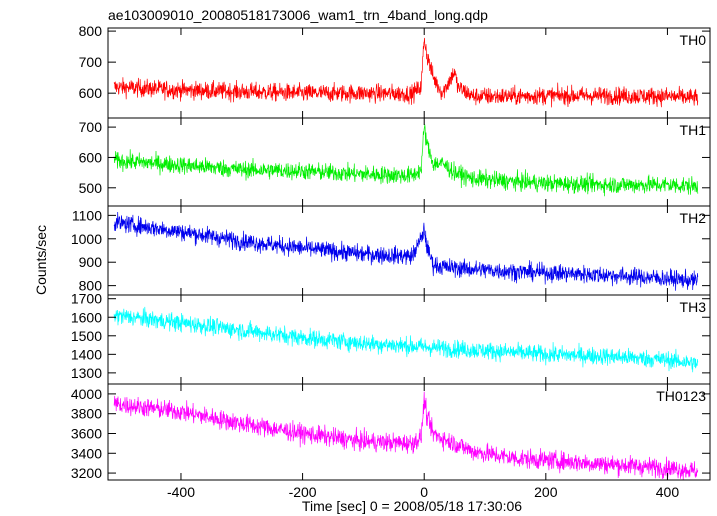  I want to click on y-tick-label: 1500, so click(86, 336).